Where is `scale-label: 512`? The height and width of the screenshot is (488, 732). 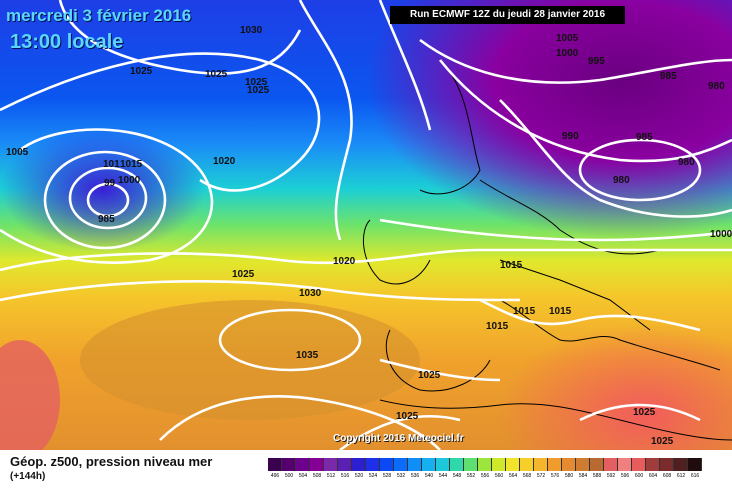
scale-label: 512 is located at coordinates (331, 476).